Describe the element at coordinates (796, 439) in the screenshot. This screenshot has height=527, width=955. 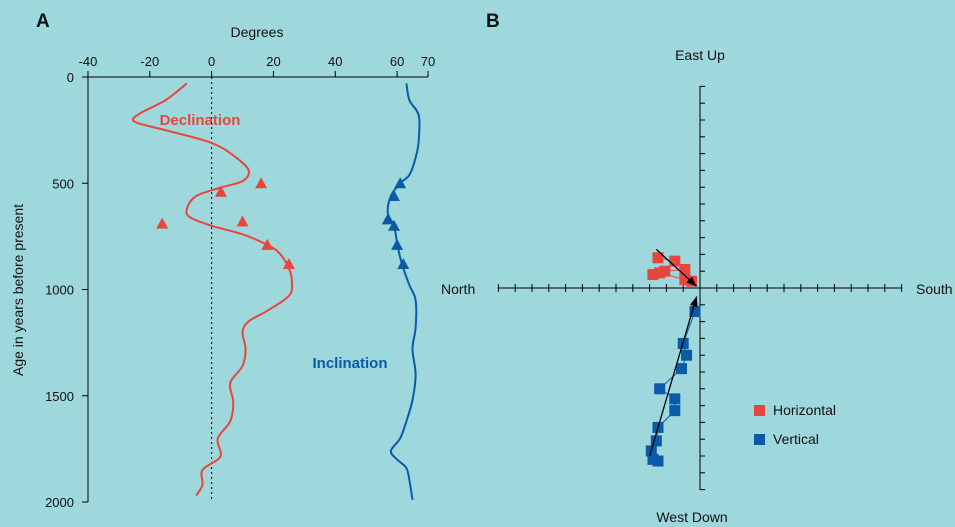
I see `legend-vertical-label: Vertical` at that location.